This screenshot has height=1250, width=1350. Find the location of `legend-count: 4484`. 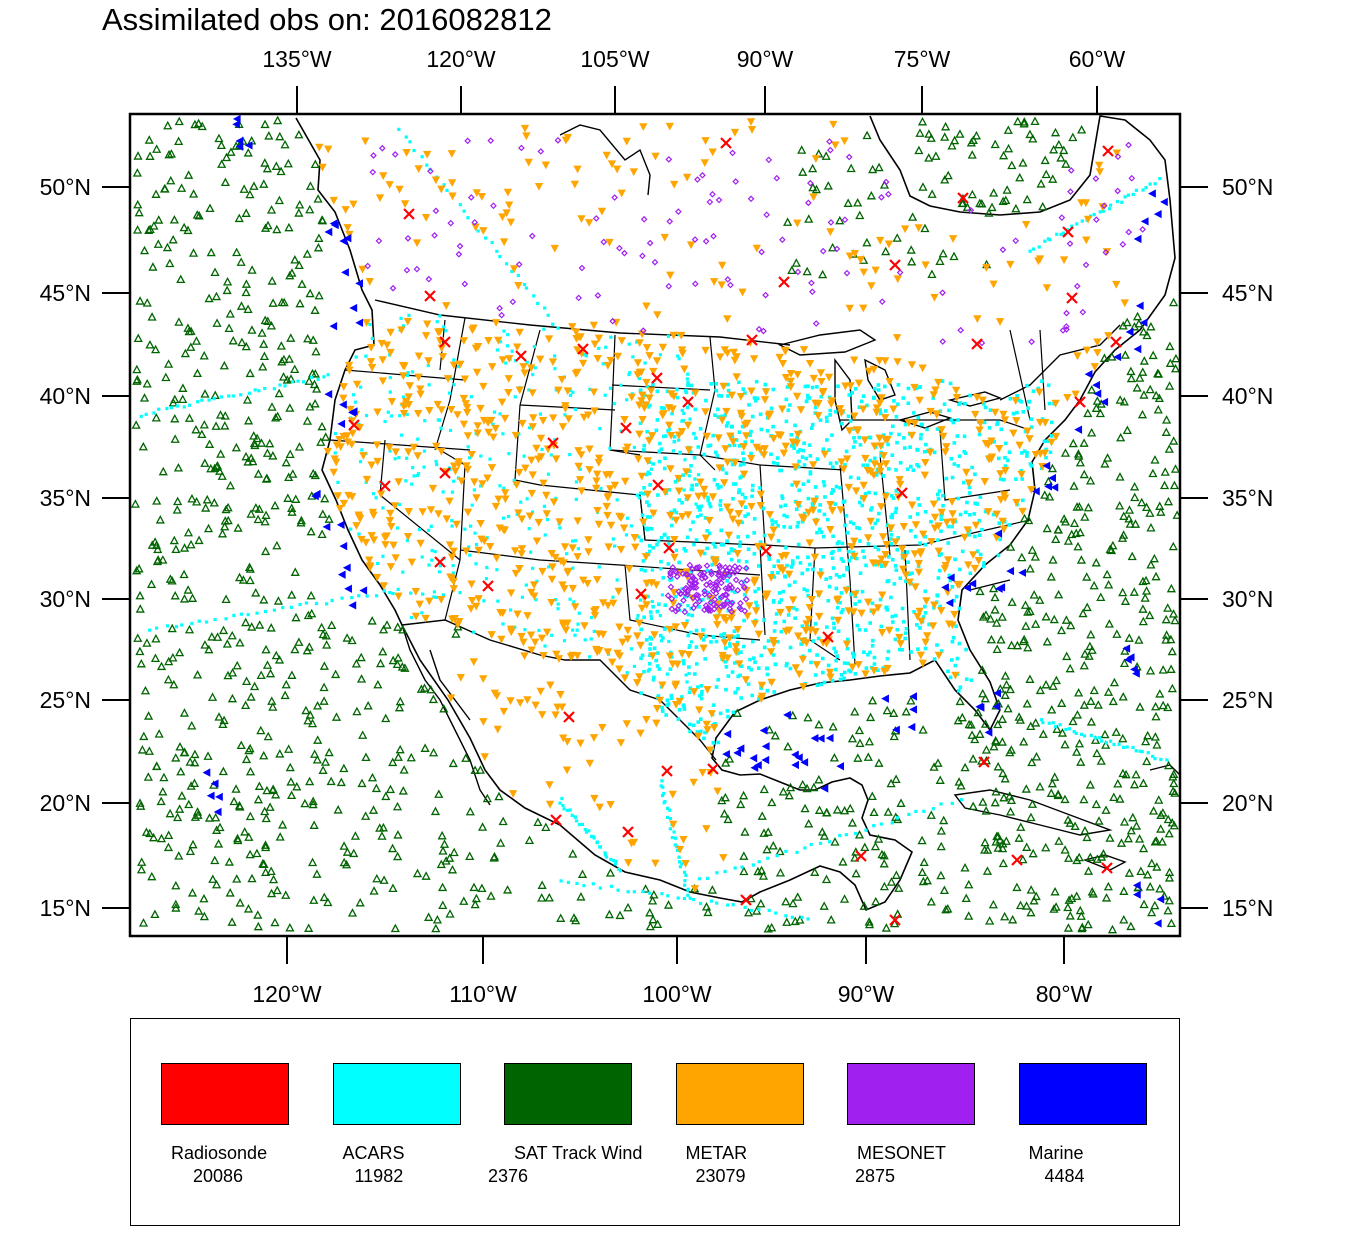

legend-count: 4484 is located at coordinates (1064, 1176).